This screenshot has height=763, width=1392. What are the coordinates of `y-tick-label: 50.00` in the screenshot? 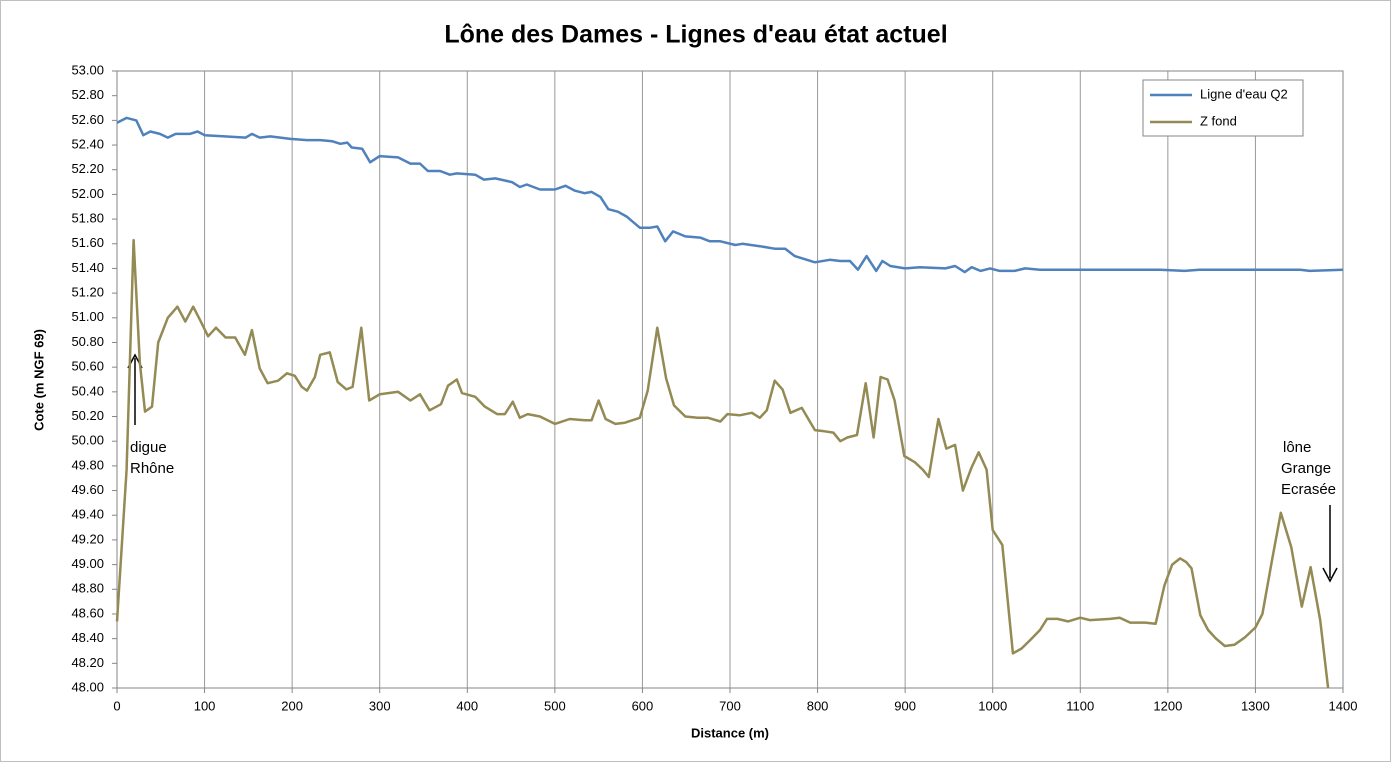 It's located at (87, 440).